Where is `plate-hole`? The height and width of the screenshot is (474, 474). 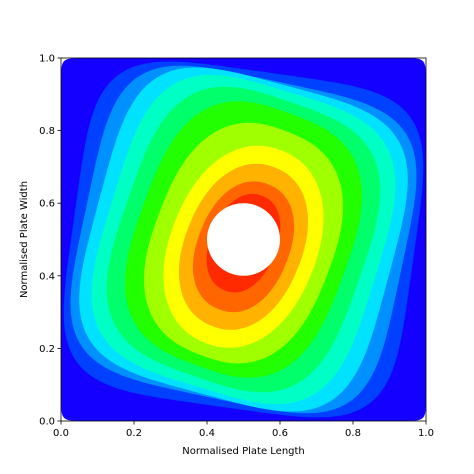 plate-hole is located at coordinates (243, 239).